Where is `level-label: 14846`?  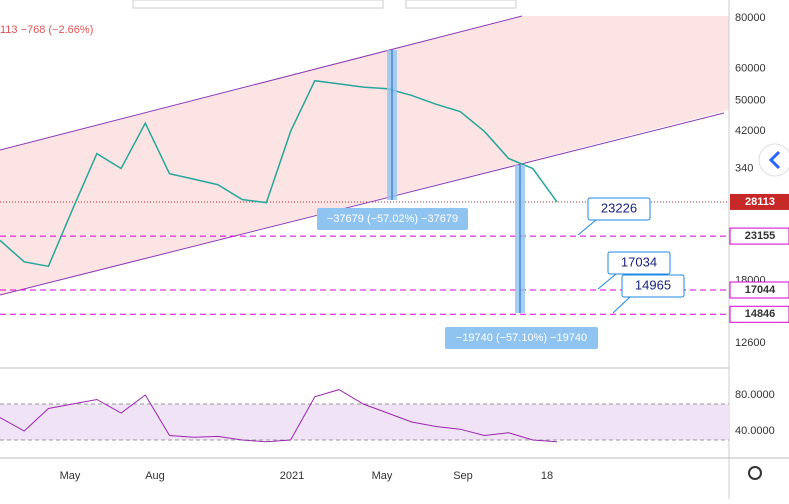
level-label: 14846 is located at coordinates (760, 314).